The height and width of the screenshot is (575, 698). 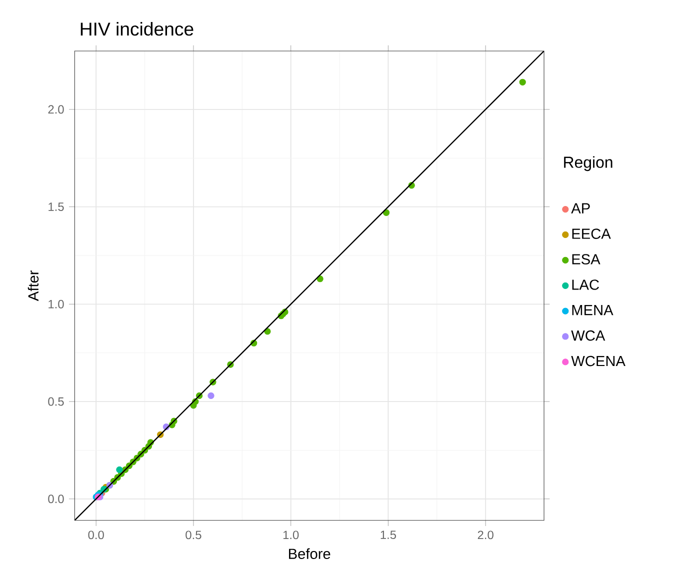 What do you see at coordinates (56, 499) in the screenshot?
I see `y-tick-label: 0.0` at bounding box center [56, 499].